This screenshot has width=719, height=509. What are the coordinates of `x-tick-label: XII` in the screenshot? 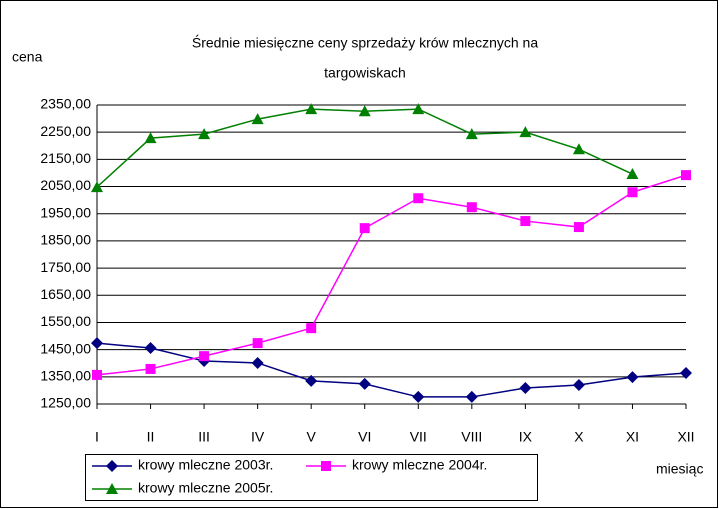 It's located at (685, 437).